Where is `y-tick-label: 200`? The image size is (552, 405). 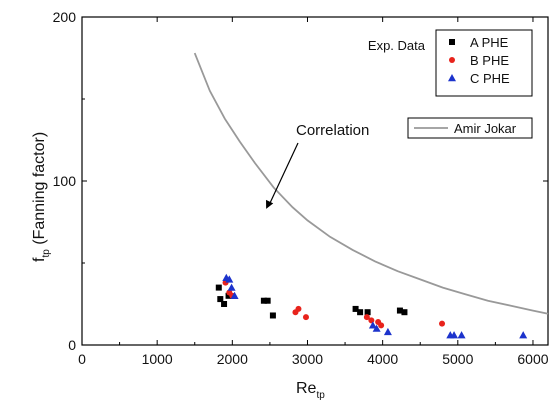
y-tick-label: 200 is located at coordinates (65, 17).